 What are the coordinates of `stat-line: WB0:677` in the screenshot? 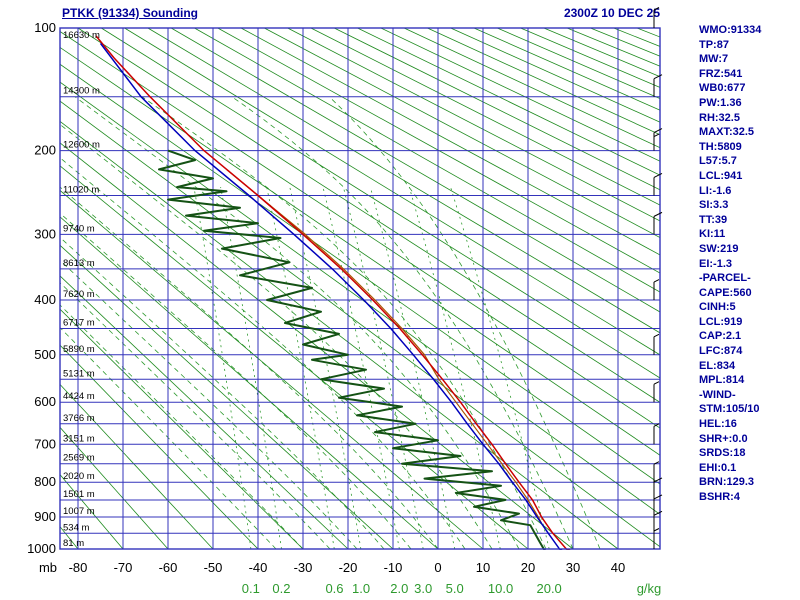 It's located at (722, 88).